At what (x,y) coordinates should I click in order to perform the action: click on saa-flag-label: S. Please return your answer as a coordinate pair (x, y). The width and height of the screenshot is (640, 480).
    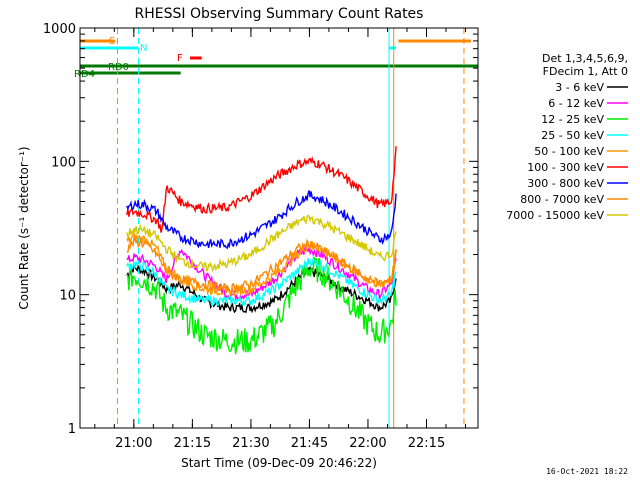
    Looking at the image, I should click on (112, 41).